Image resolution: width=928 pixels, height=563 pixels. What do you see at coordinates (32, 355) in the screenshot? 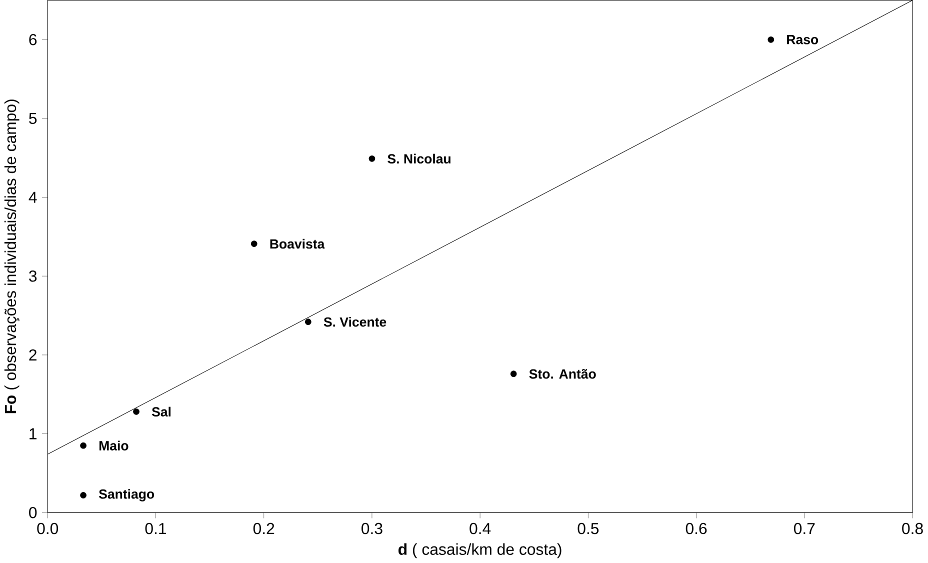
I see `y-tick-label: 2` at bounding box center [32, 355].